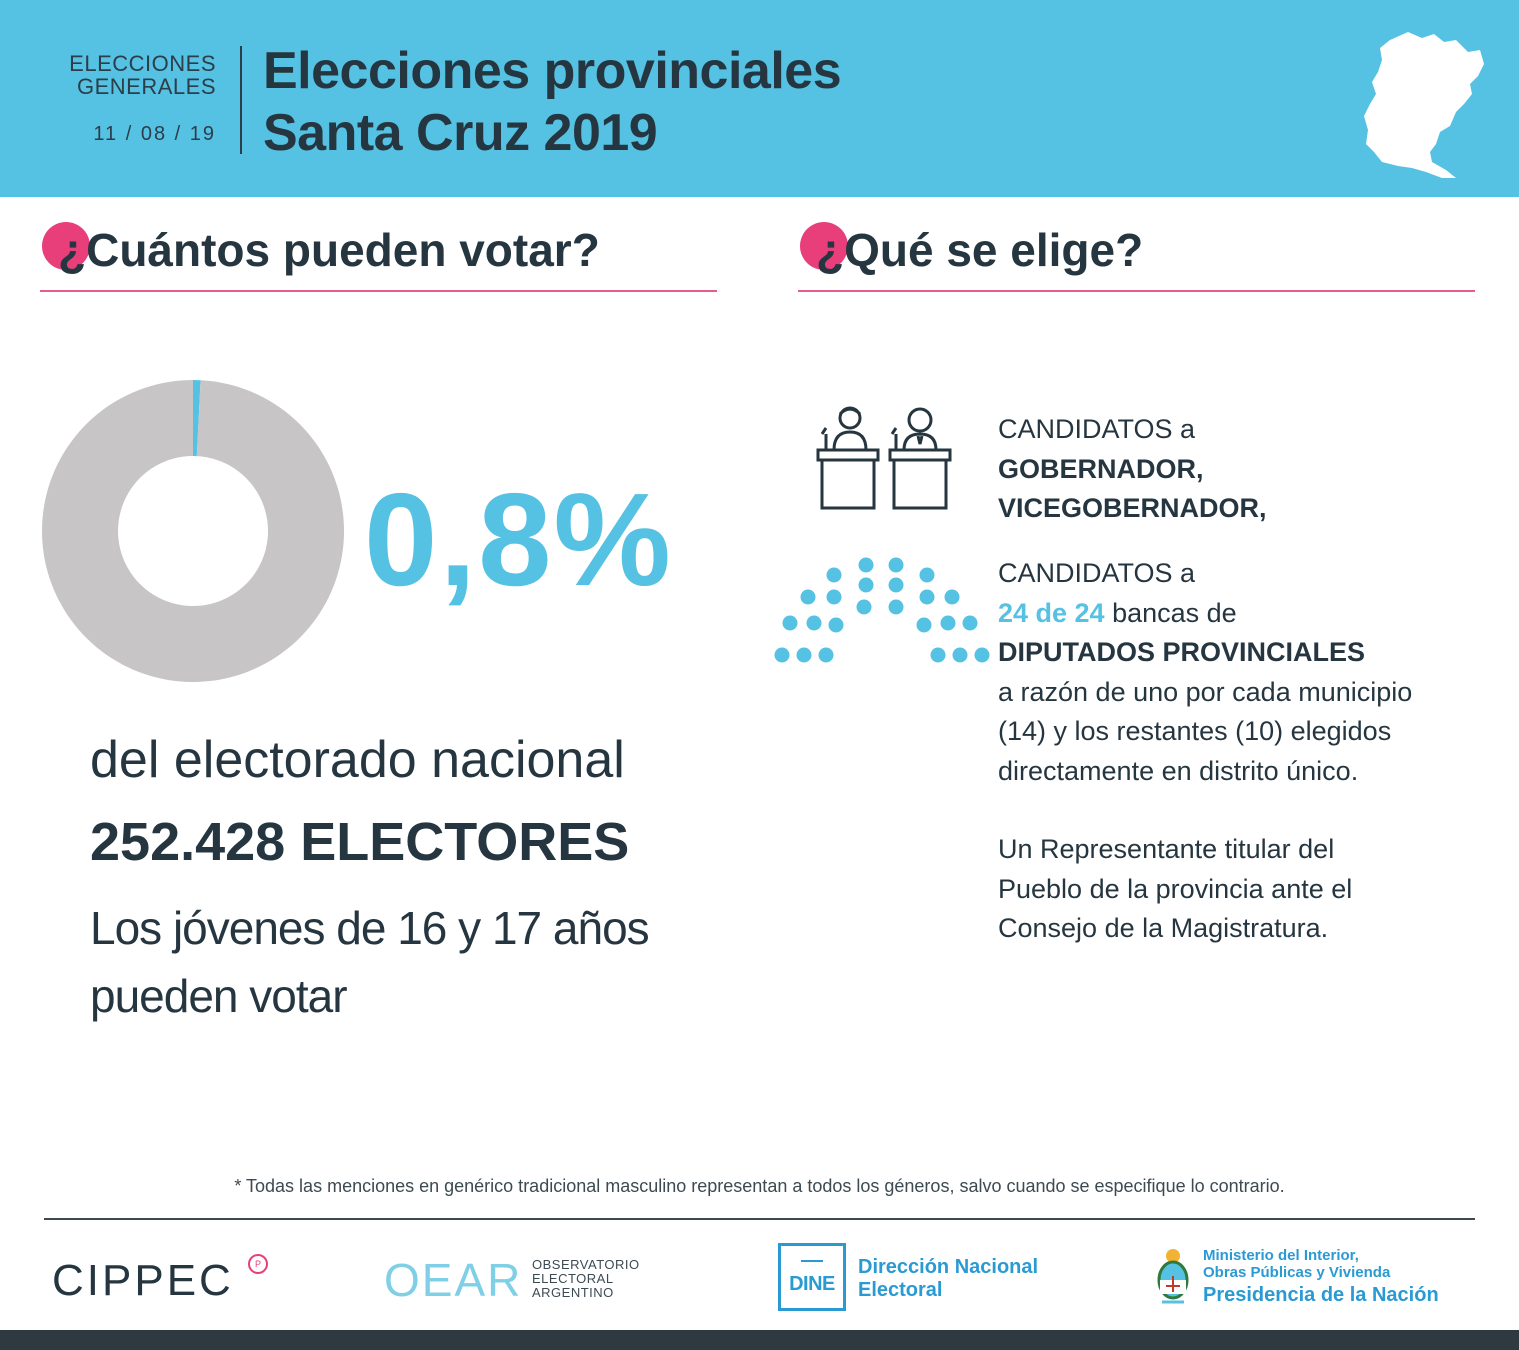 This screenshot has height=1350, width=1519. Describe the element at coordinates (586, 1264) in the screenshot. I see `oear-sub1: OBSERVATORIO` at that location.